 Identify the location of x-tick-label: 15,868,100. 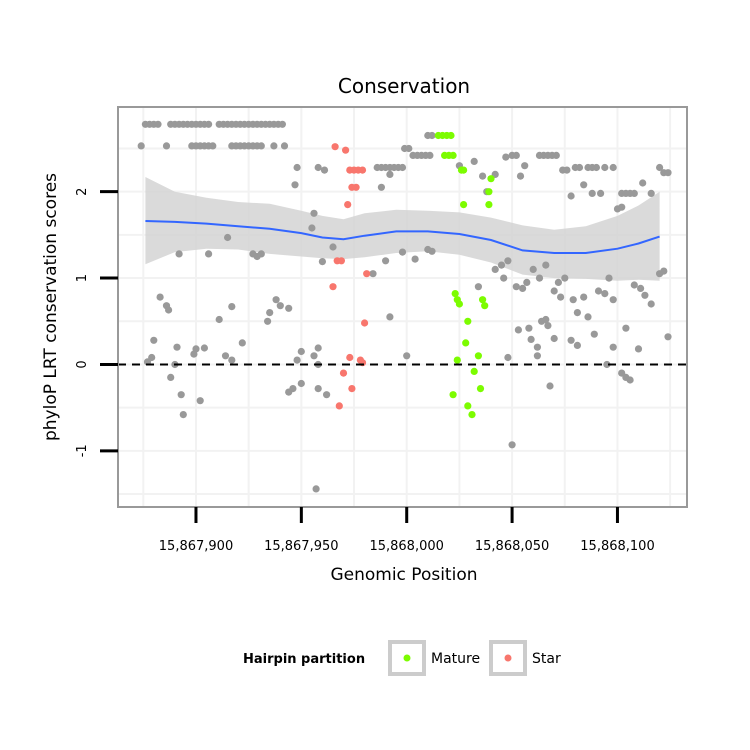
(617, 546).